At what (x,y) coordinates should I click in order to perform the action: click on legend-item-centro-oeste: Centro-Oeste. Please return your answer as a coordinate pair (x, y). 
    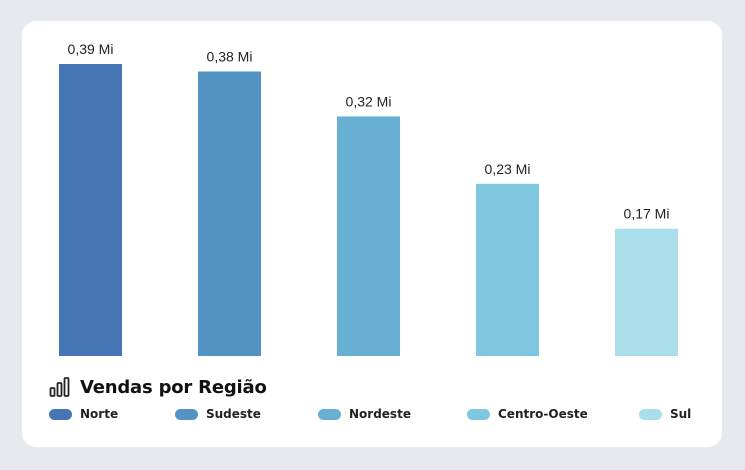
    Looking at the image, I should click on (527, 414).